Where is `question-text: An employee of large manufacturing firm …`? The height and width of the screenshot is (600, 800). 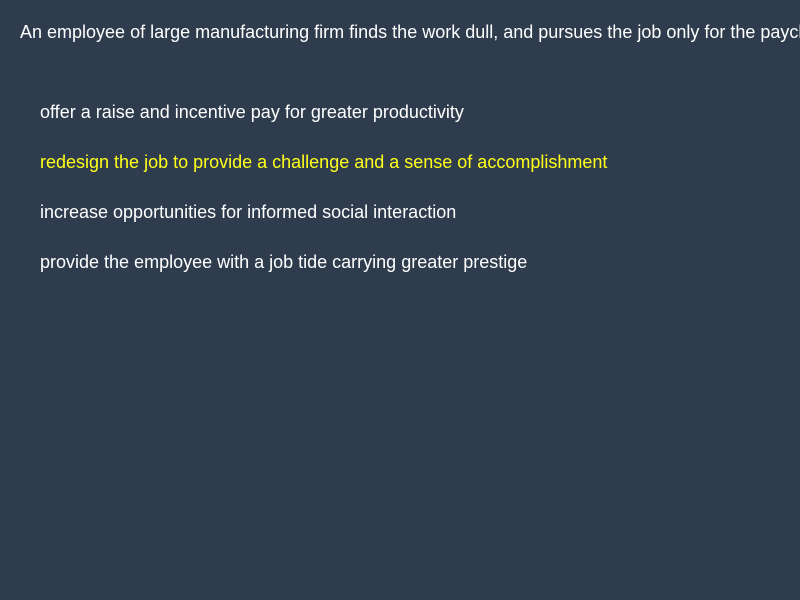 question-text: An employee of large manufacturing firm … is located at coordinates (410, 32).